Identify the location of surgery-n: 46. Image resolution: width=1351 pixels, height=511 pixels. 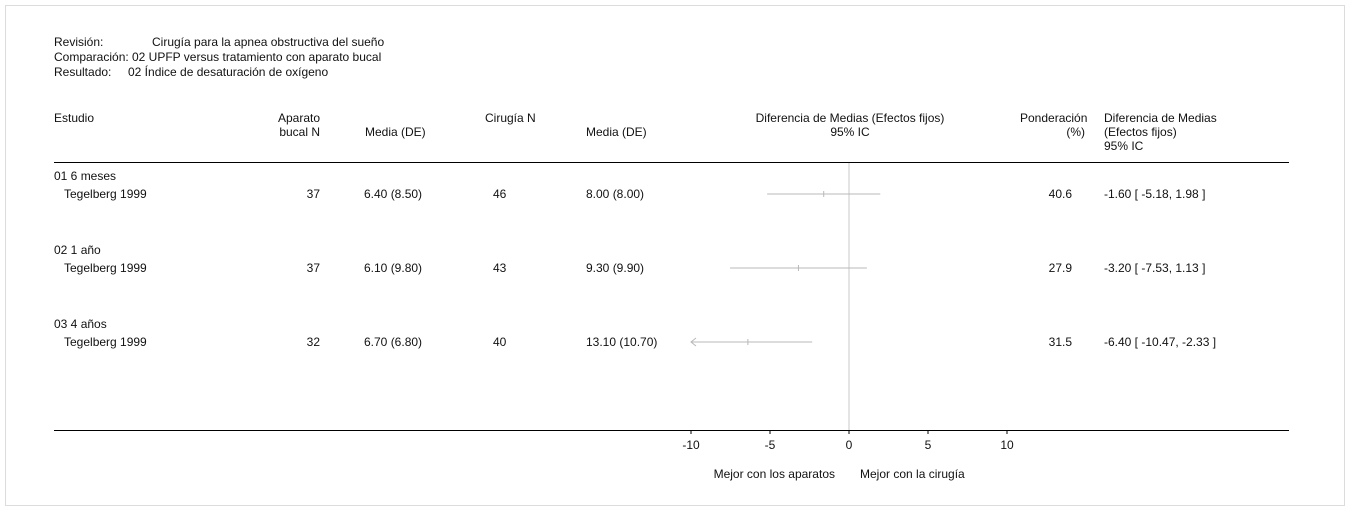
(500, 194).